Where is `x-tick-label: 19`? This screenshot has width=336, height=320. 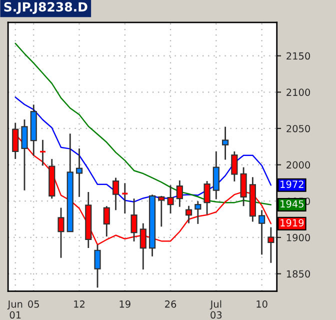
x-tick-label: 19 is located at coordinates (125, 304).